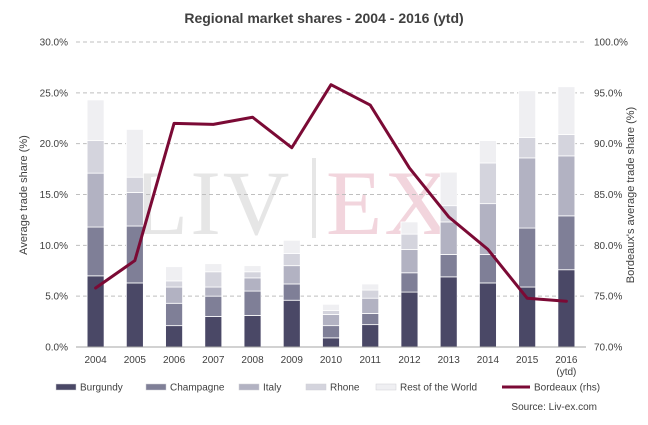 The height and width of the screenshot is (425, 648). Describe the element at coordinates (488, 360) in the screenshot. I see `x-tick-label: 2014` at that location.